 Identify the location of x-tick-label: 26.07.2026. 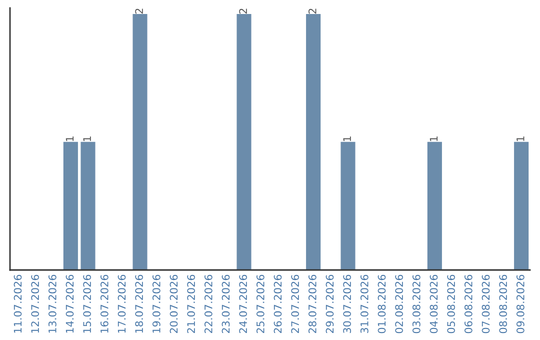
(278, 304).